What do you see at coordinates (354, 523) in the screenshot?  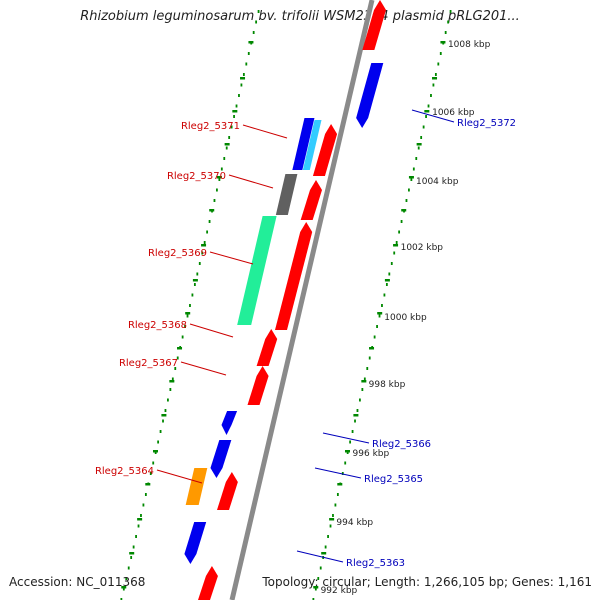 I see `scale-label: 994 kbp` at bounding box center [354, 523].